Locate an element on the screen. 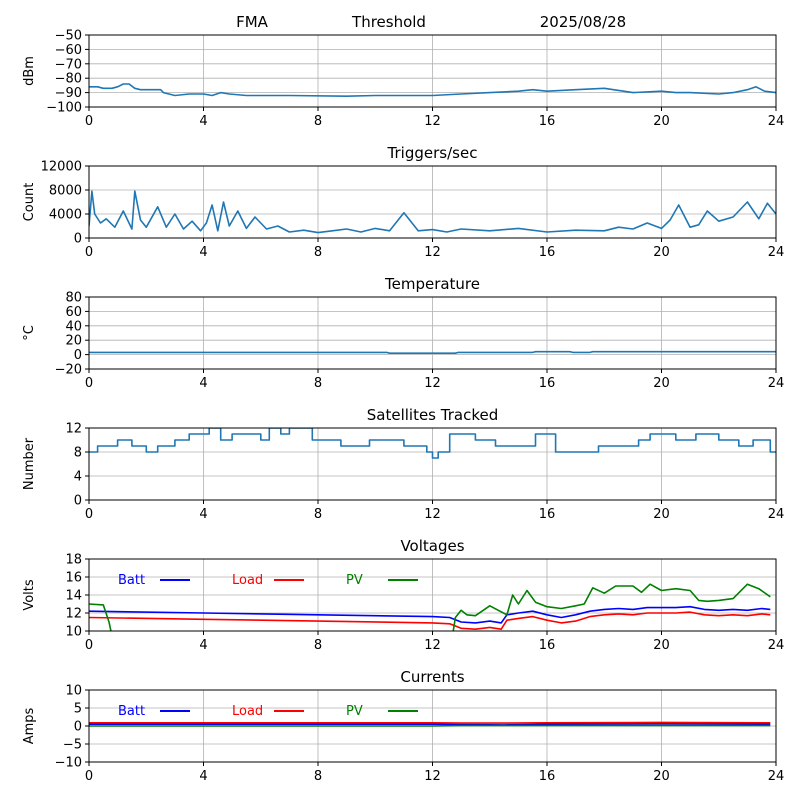  y-tick-label: 18 is located at coordinates (73, 560).